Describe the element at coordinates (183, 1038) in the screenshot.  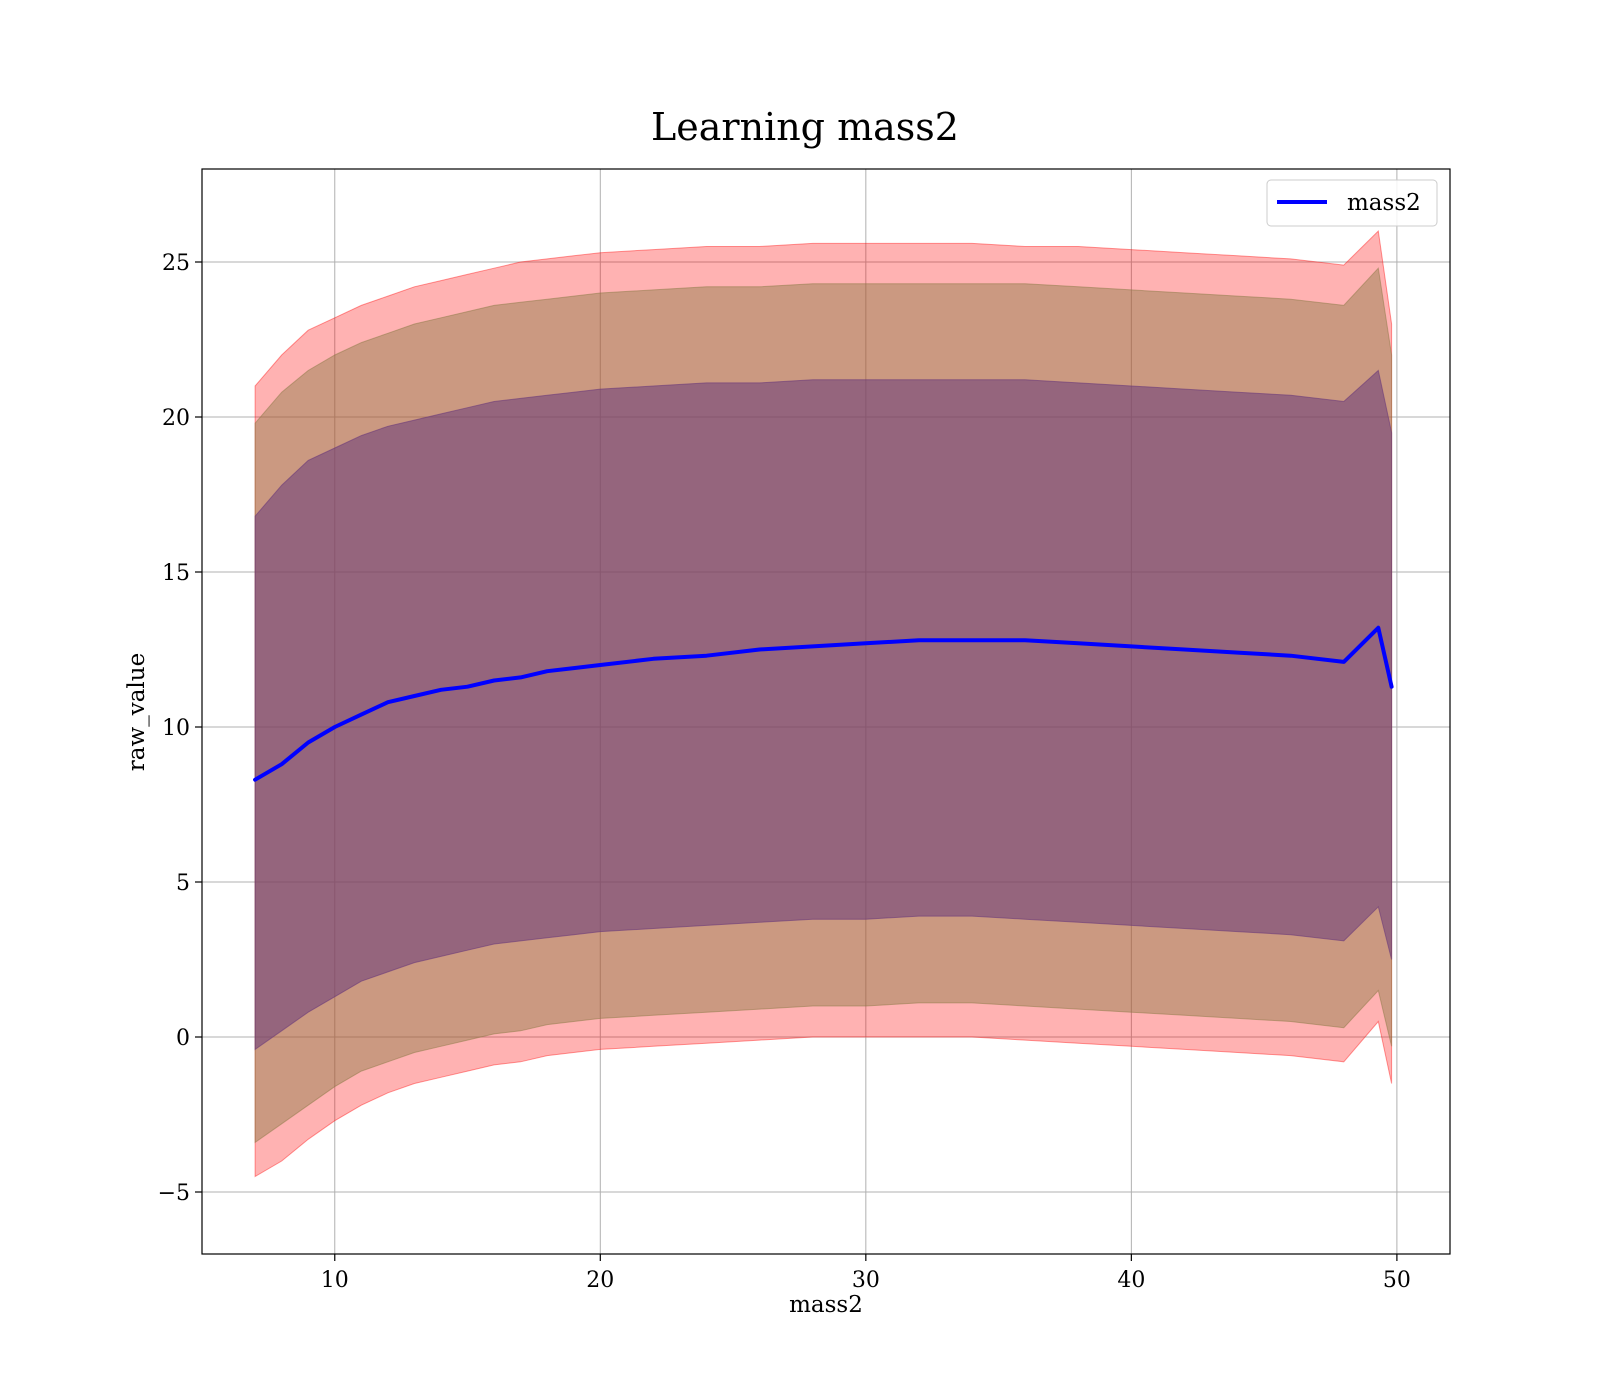
I see `y-tick-label: 0` at that location.